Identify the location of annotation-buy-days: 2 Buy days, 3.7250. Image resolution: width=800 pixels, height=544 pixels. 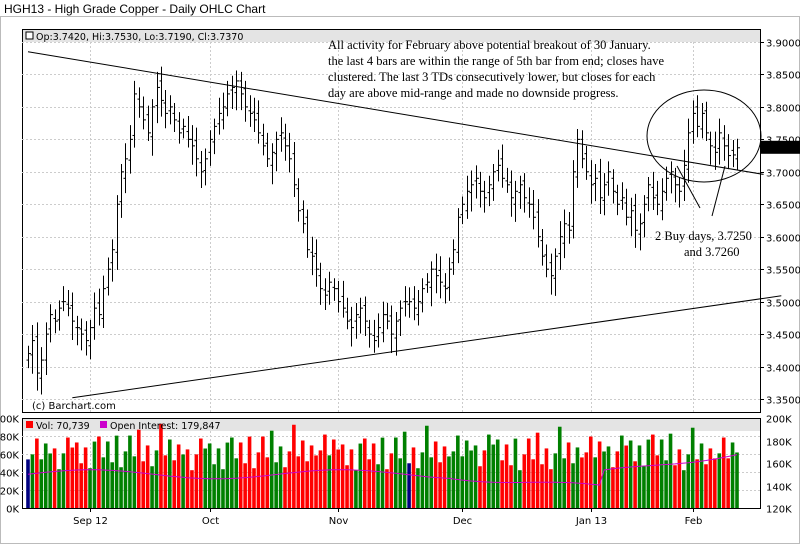
(703, 236).